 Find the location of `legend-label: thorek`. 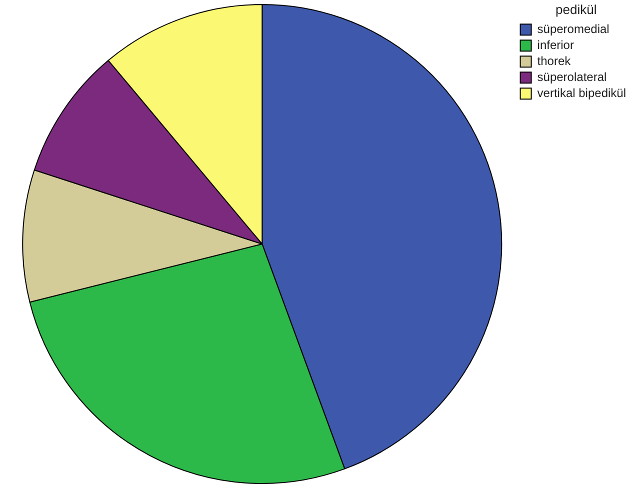

legend-label: thorek is located at coordinates (554, 61).